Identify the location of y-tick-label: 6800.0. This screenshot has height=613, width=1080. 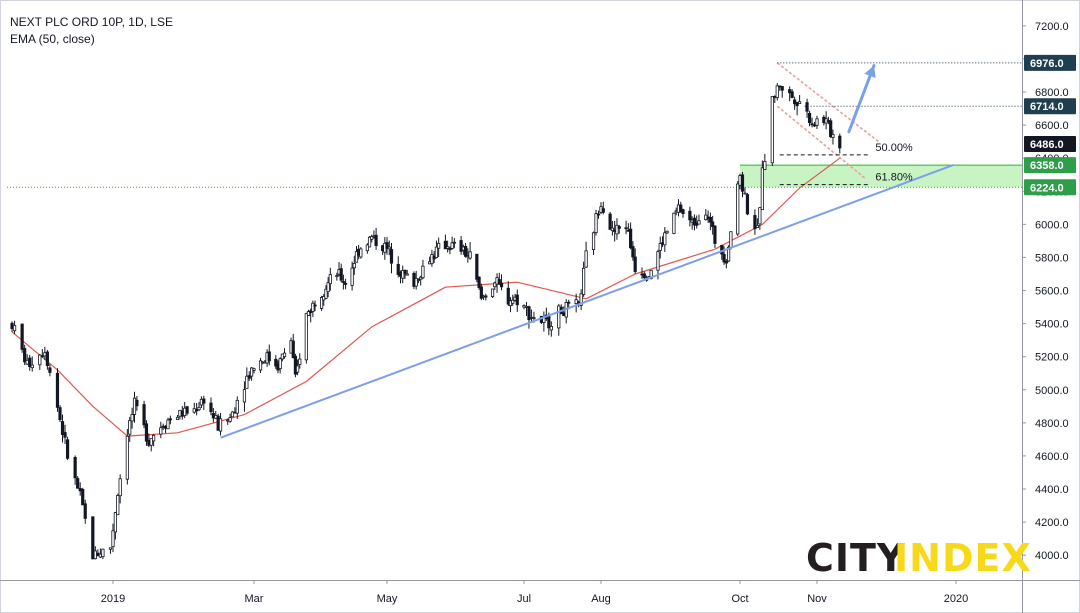
(1052, 93).